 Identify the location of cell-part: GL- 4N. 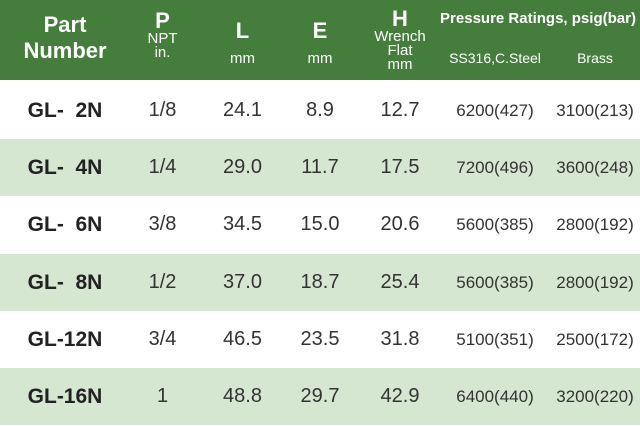
(65, 168).